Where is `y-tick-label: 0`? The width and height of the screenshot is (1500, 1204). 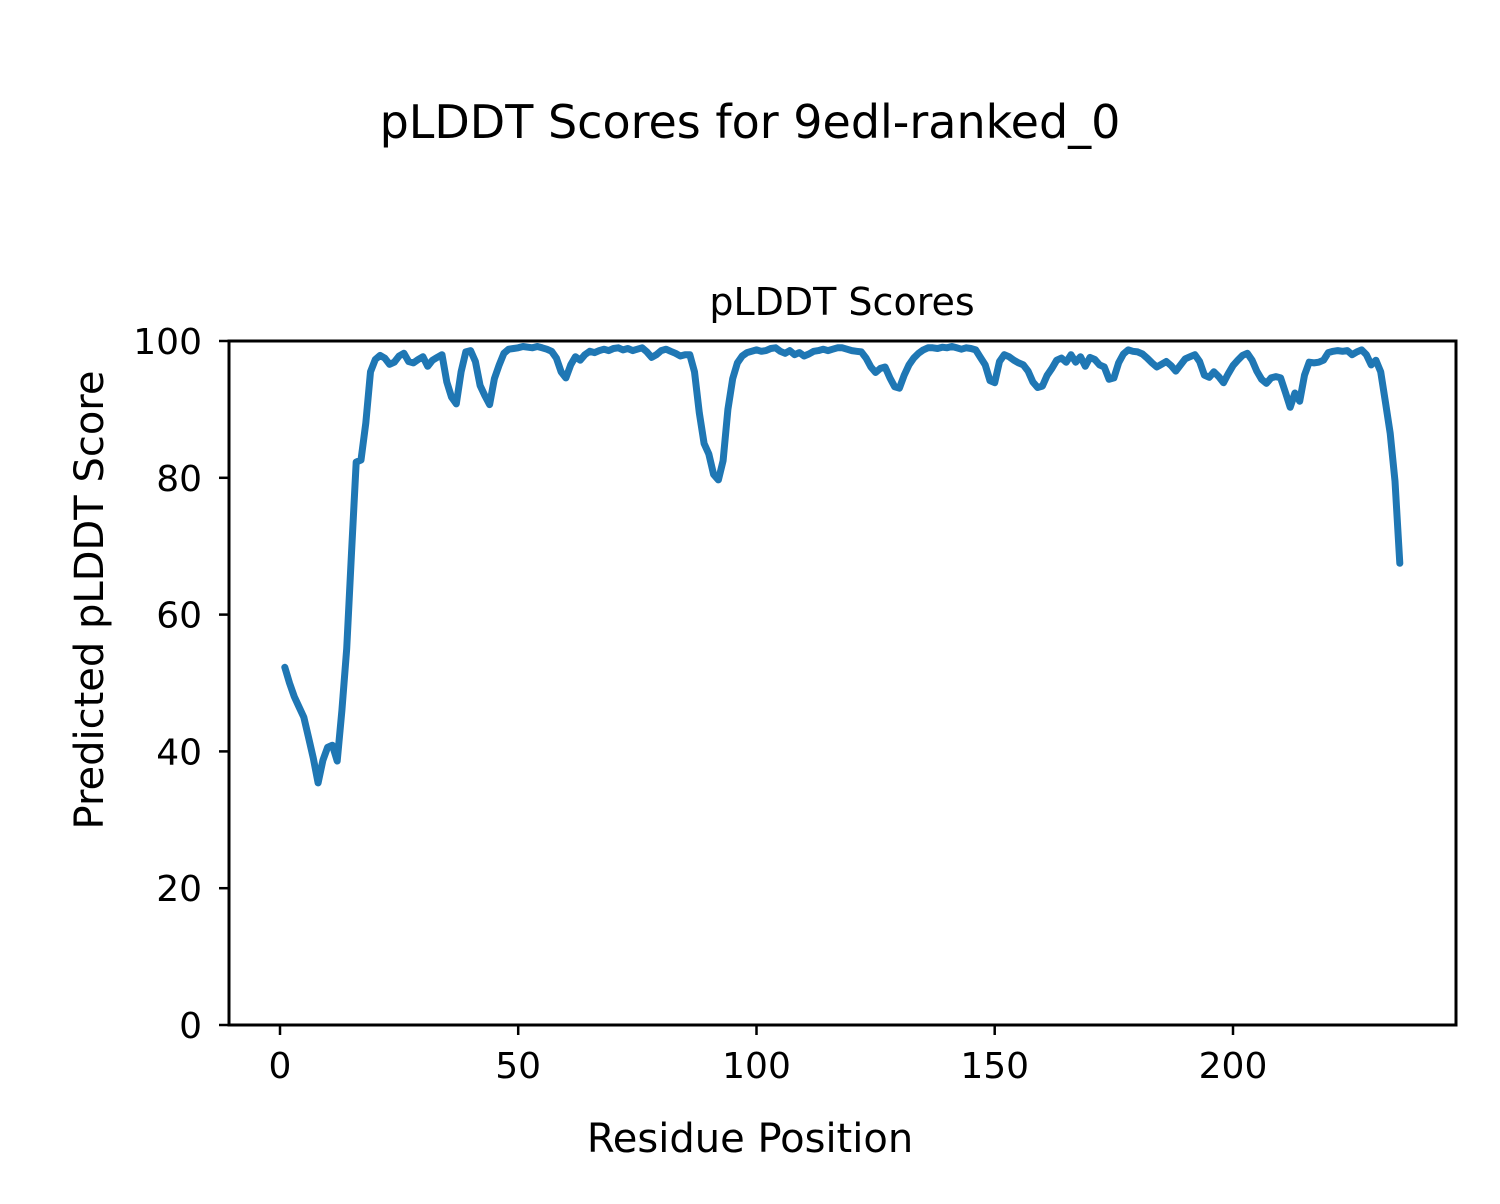
y-tick-label: 0 is located at coordinates (190, 1026).